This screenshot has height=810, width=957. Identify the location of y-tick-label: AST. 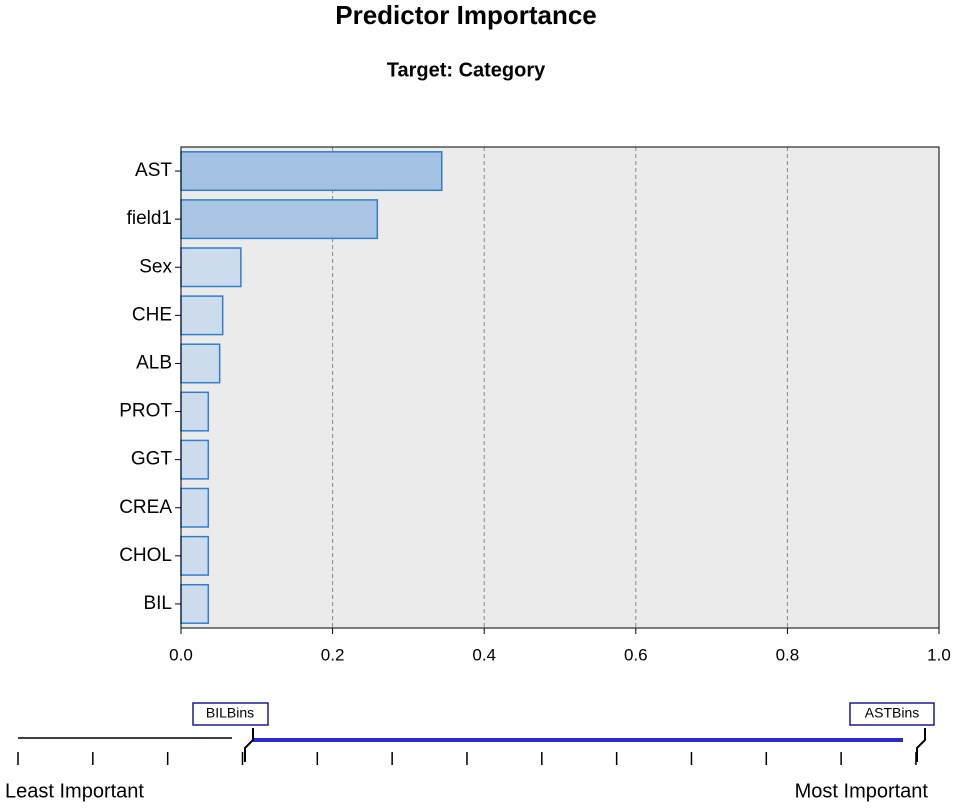
(153, 170).